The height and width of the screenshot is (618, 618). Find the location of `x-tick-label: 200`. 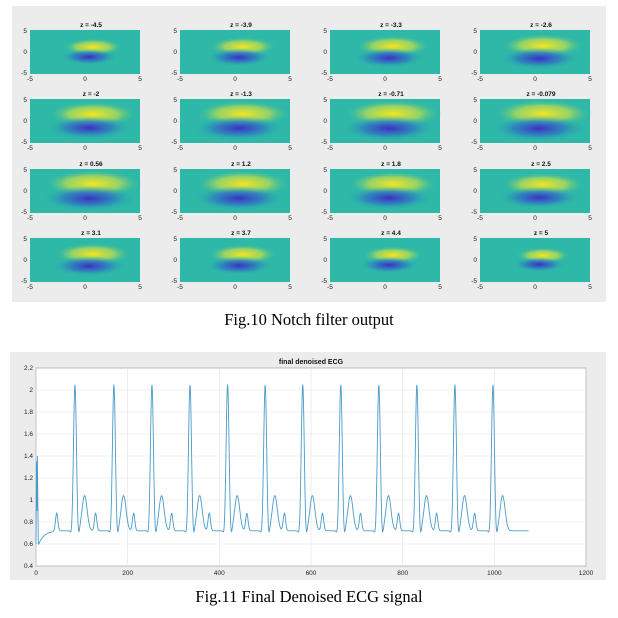

x-tick-label: 200 is located at coordinates (127, 573).